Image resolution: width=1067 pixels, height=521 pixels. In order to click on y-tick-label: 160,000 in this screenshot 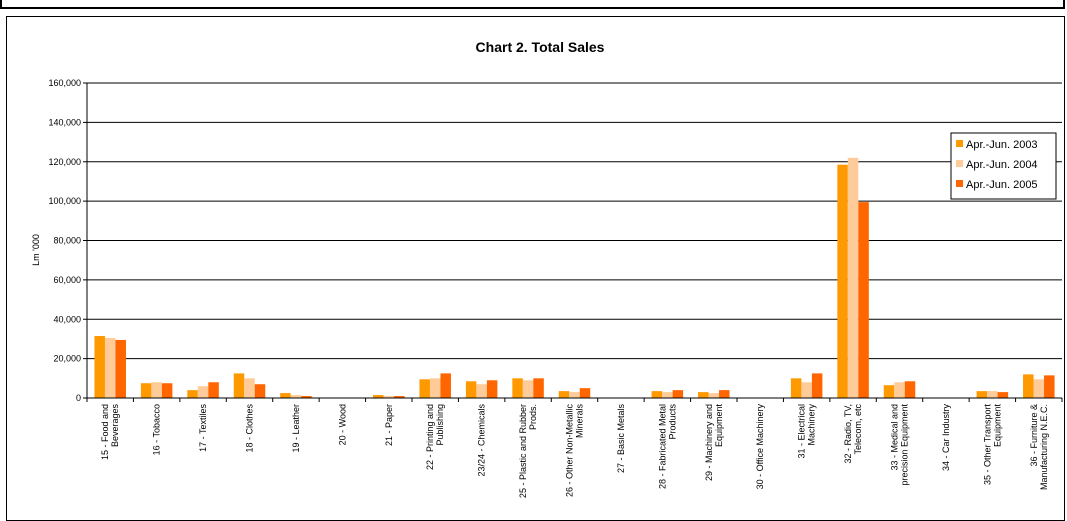, I will do `click(64, 83)`.